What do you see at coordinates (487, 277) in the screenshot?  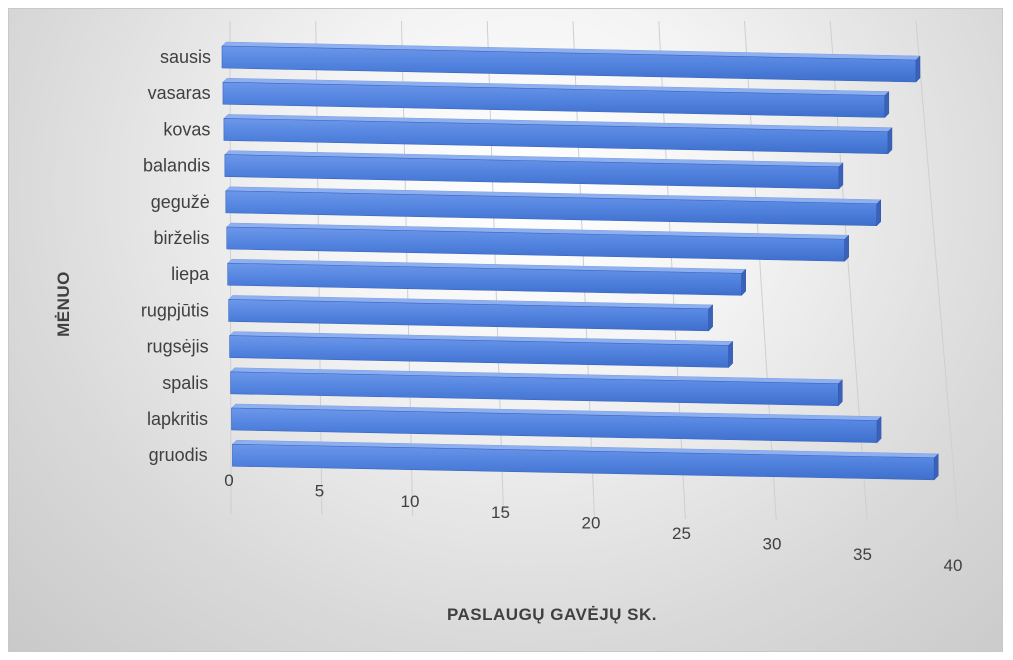 I see `bar-liepa` at bounding box center [487, 277].